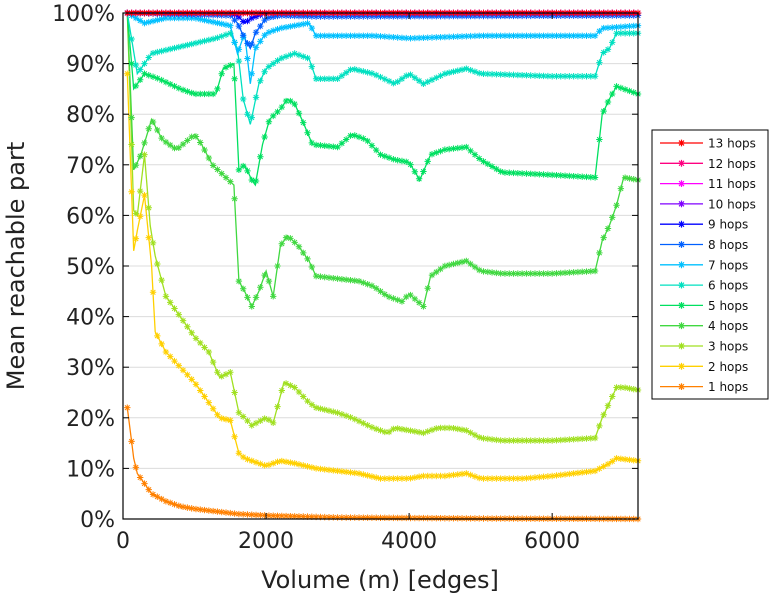 This screenshot has width=775, height=600. I want to click on legend-entry-12-hops: 12 hops, so click(708, 164).